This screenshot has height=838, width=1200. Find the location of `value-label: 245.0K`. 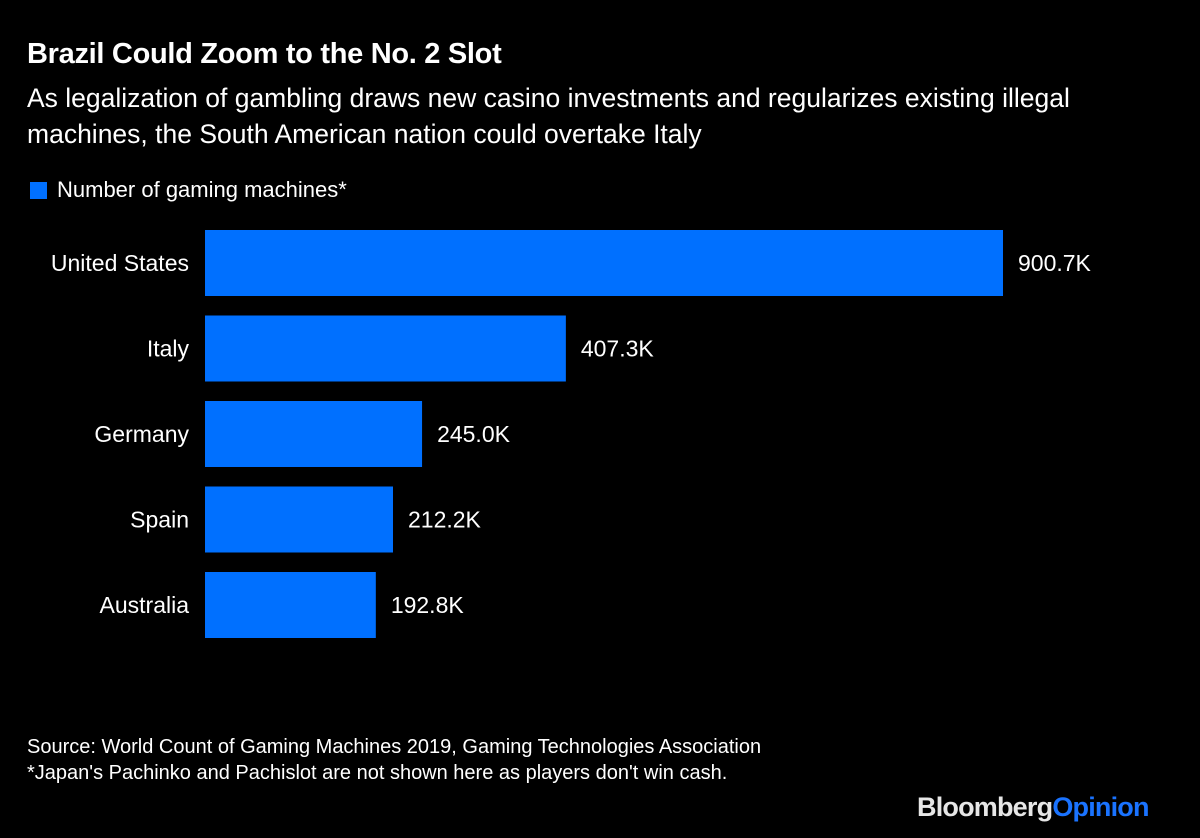

value-label: 245.0K is located at coordinates (474, 434).